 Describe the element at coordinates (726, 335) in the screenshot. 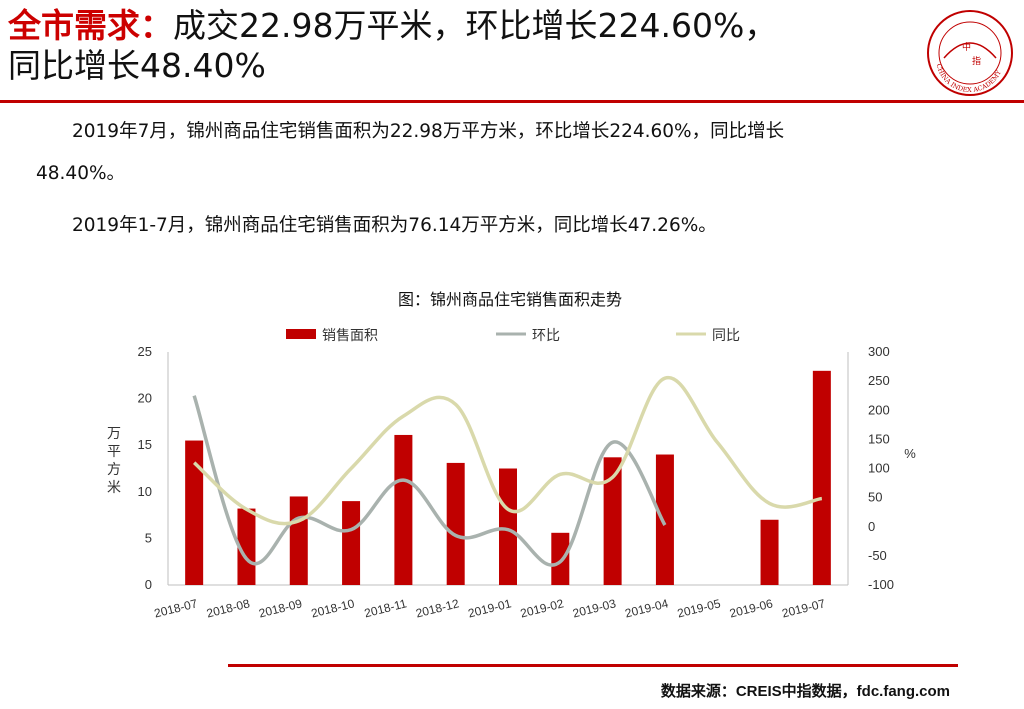

I see `legend-yoy-label: 同比` at that location.